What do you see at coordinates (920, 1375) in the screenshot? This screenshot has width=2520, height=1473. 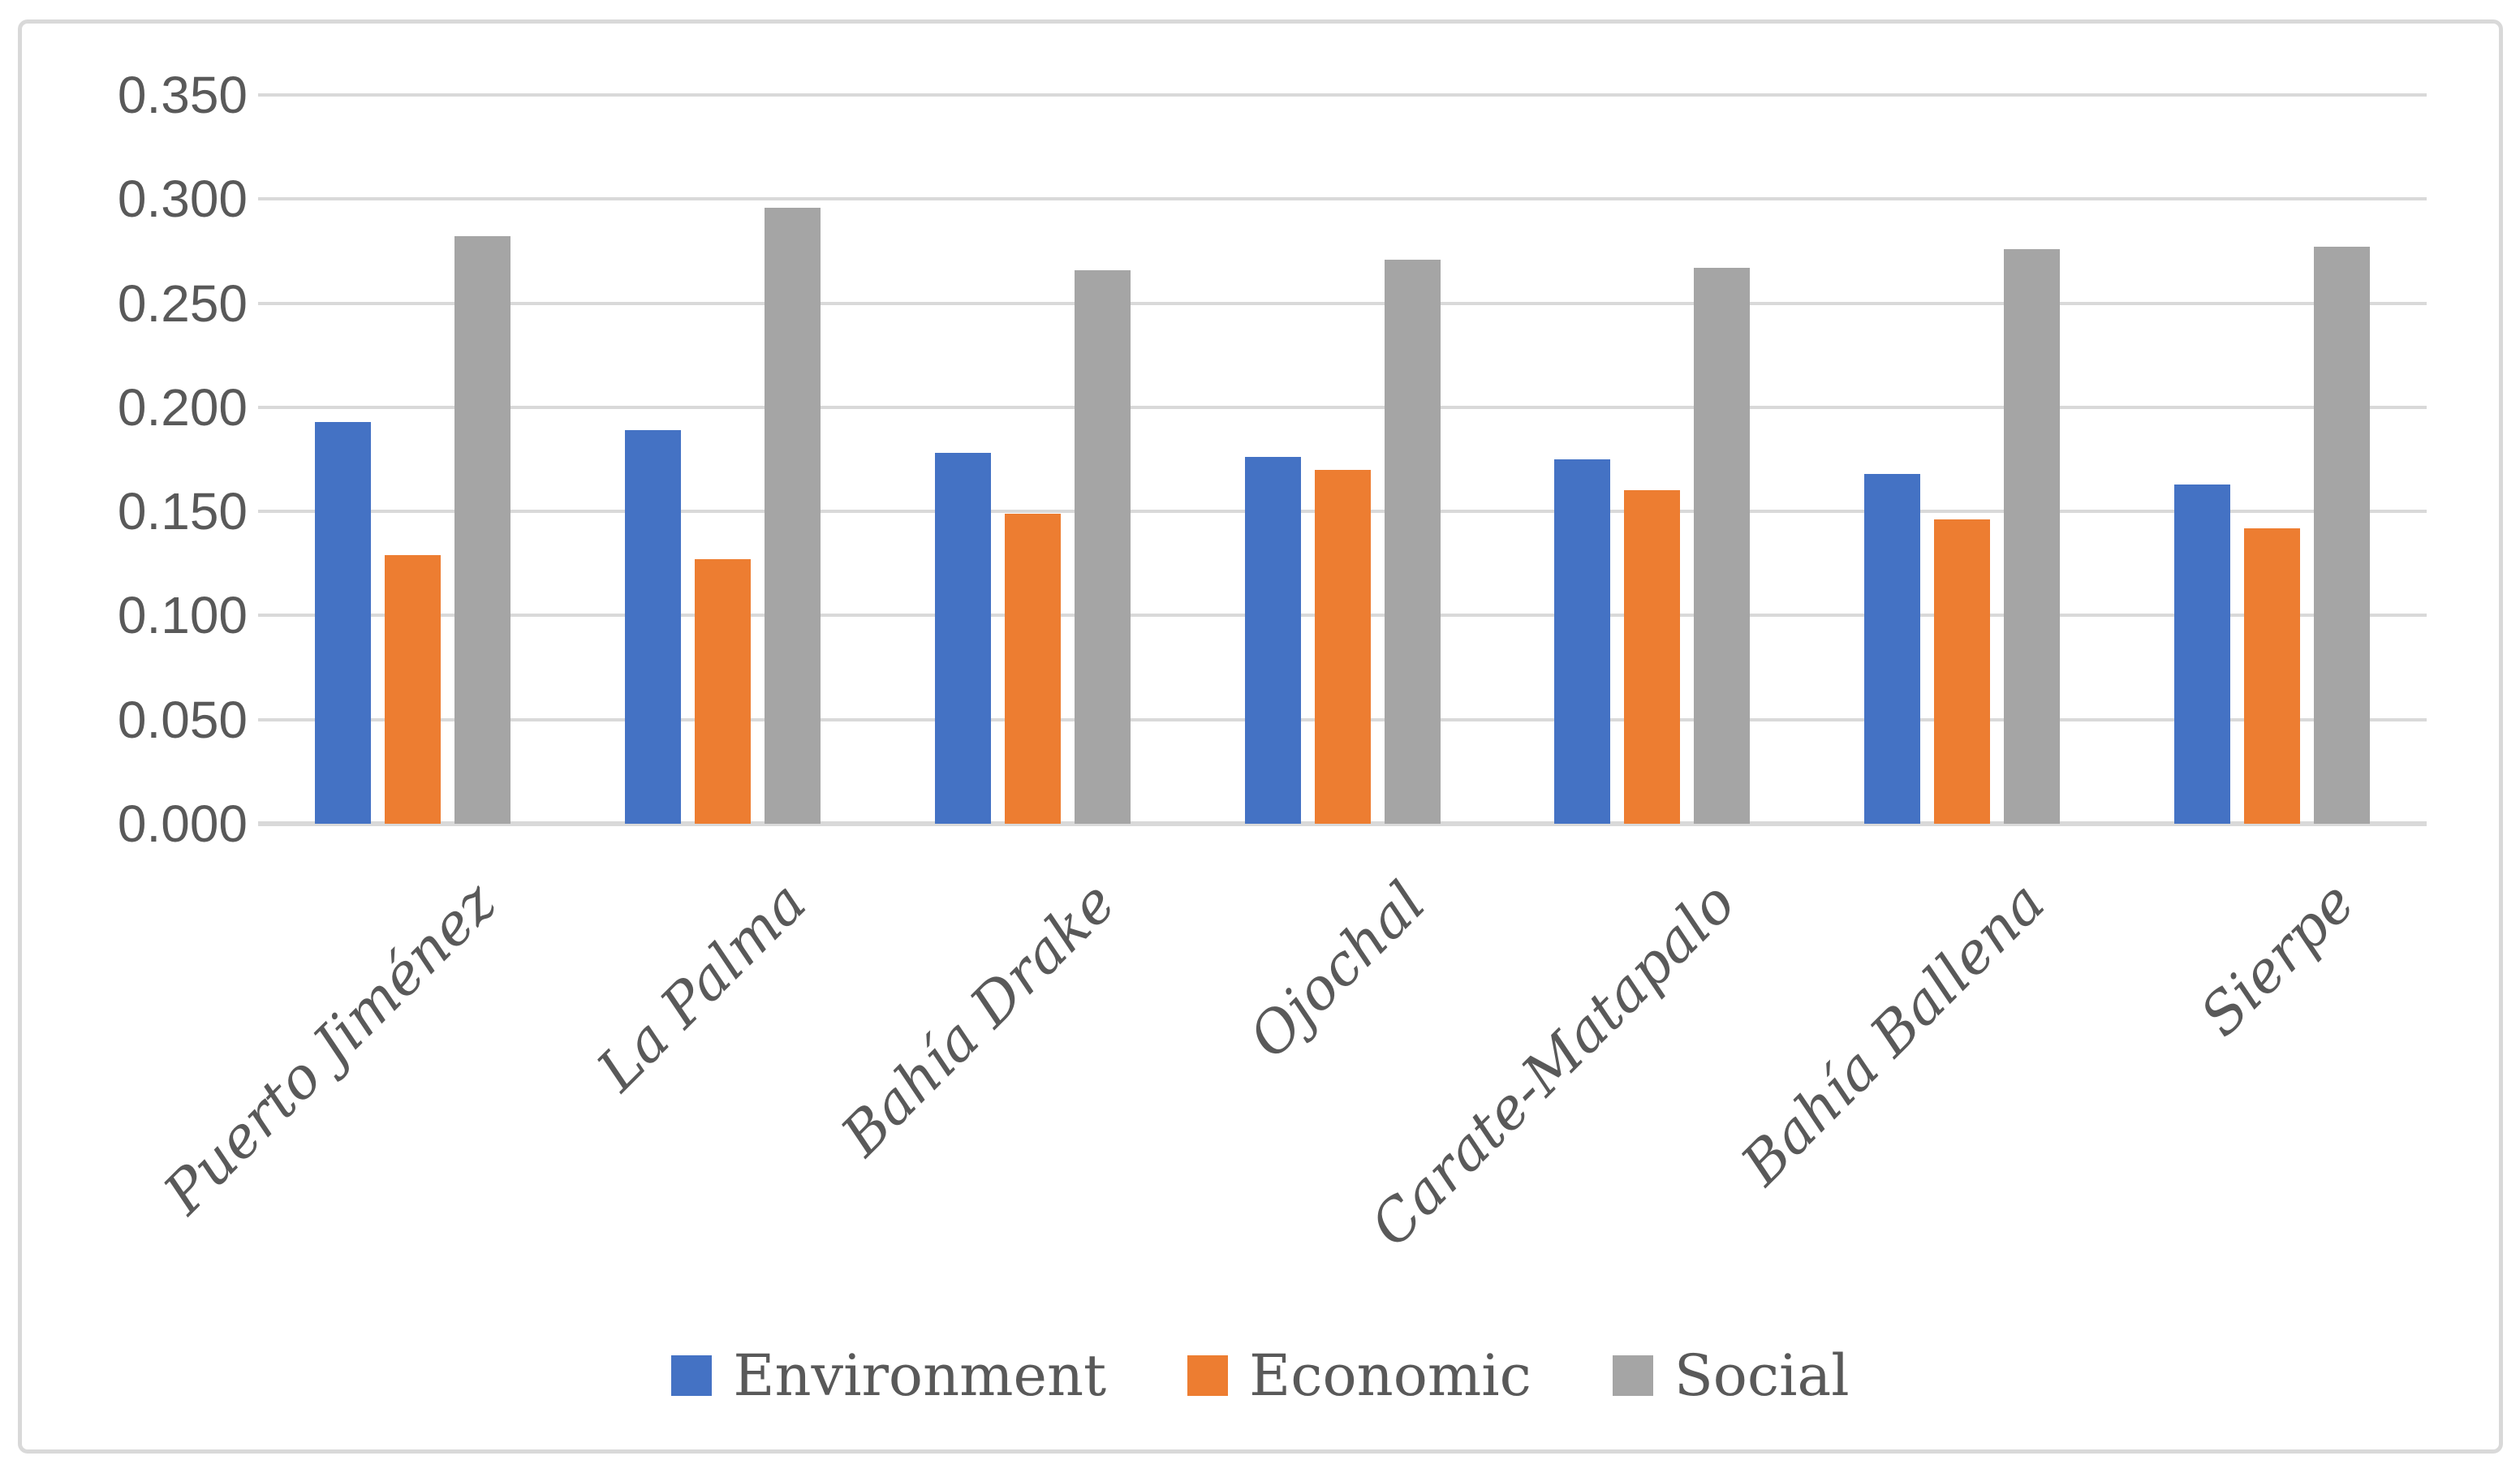 I see `legend-label-environment: Environment` at bounding box center [920, 1375].